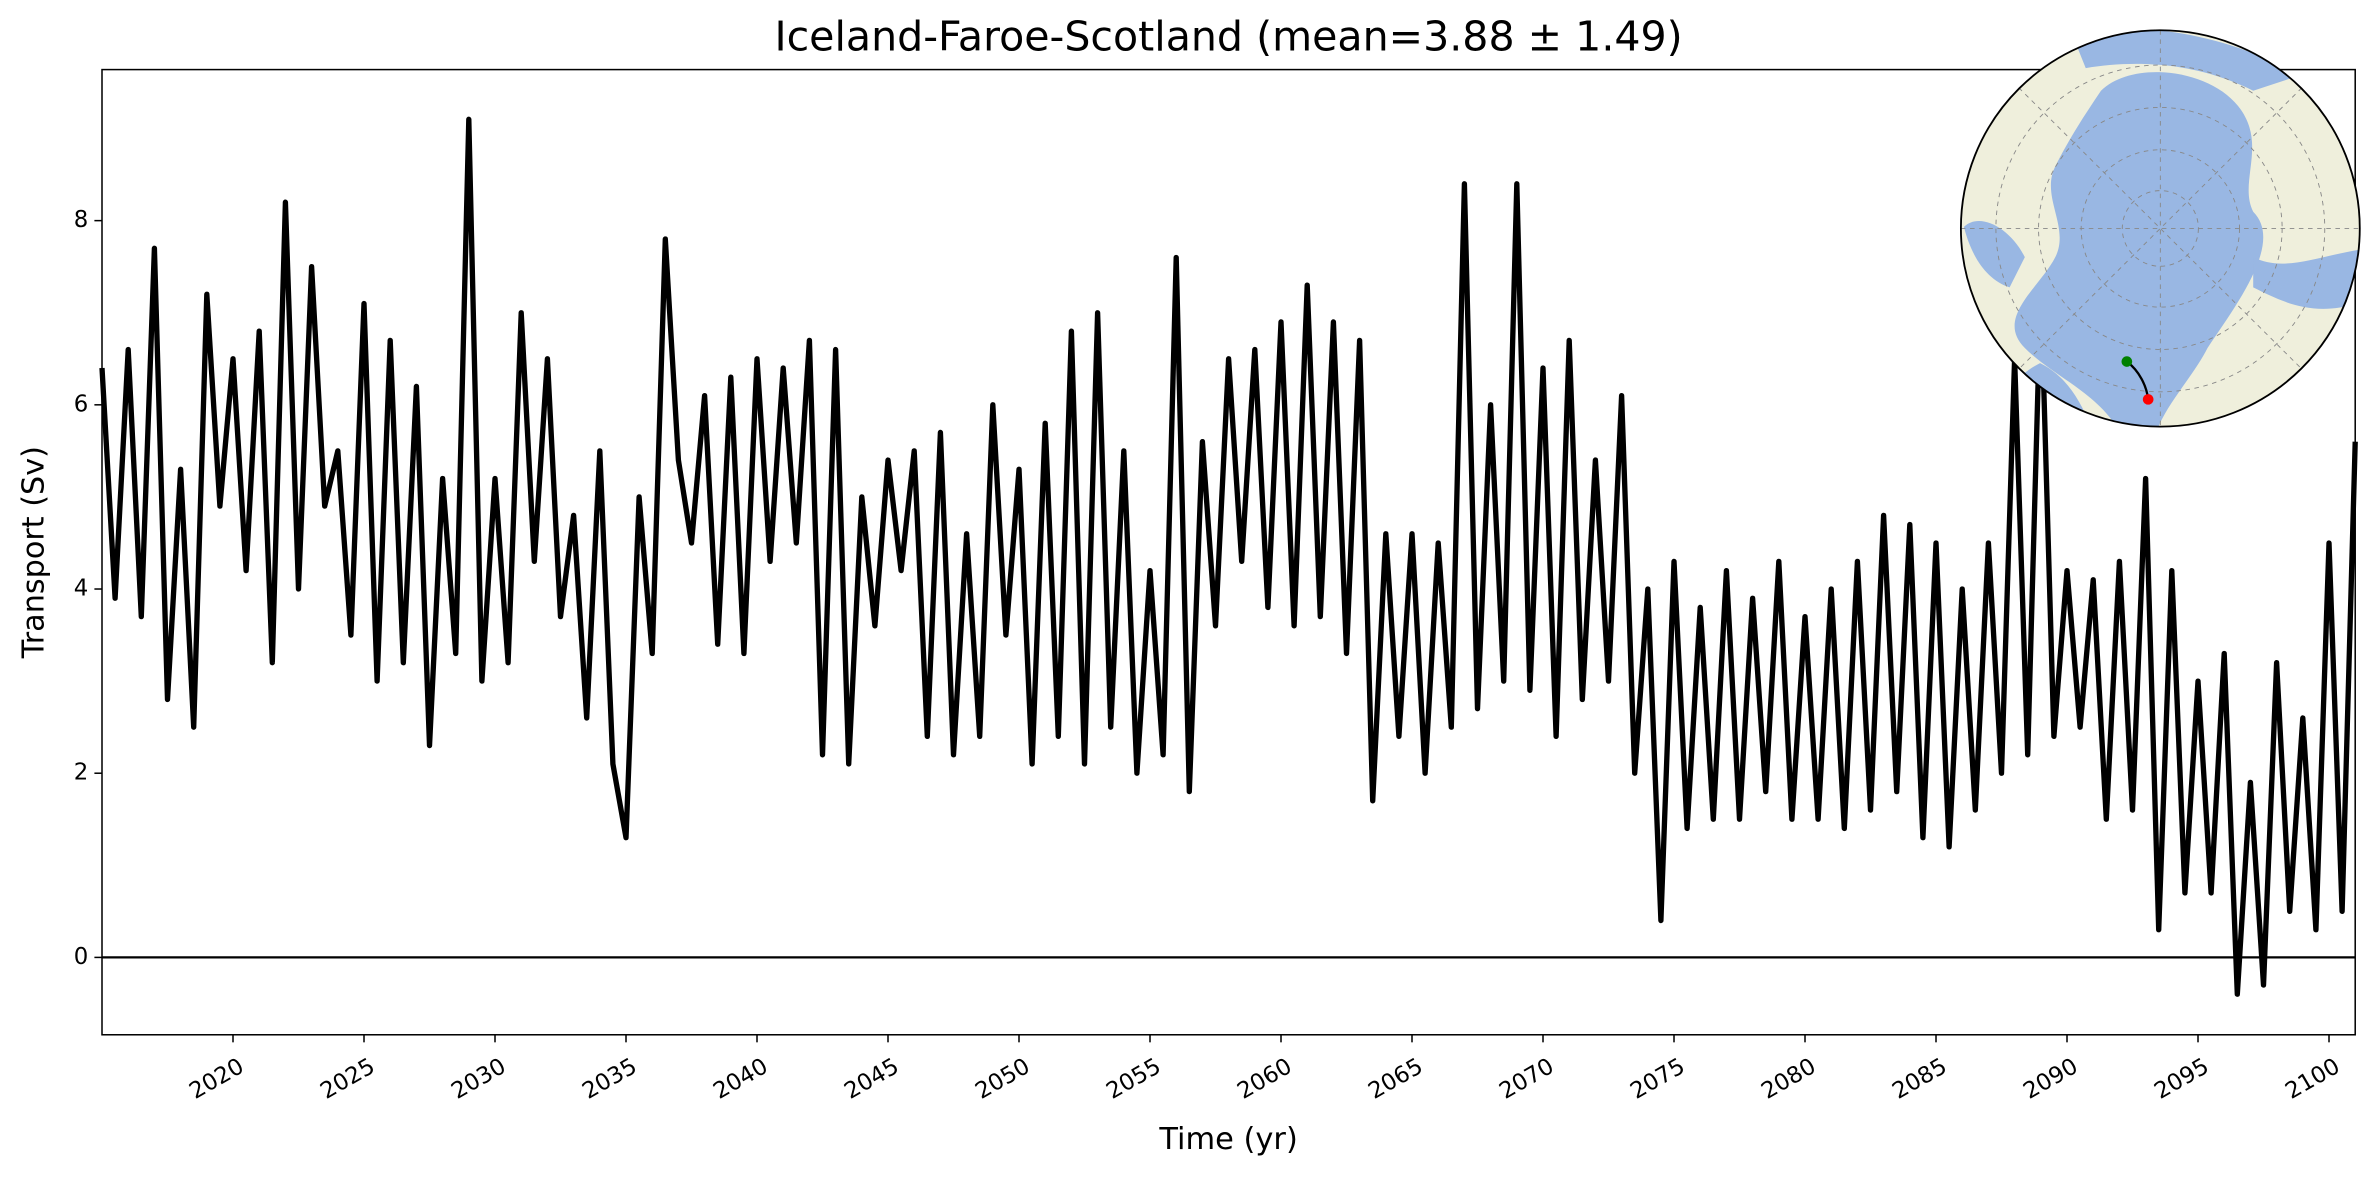 The width and height of the screenshot is (2375, 1180). What do you see at coordinates (1227, 1139) in the screenshot?
I see `x-axis-label: Time (yr)` at bounding box center [1227, 1139].